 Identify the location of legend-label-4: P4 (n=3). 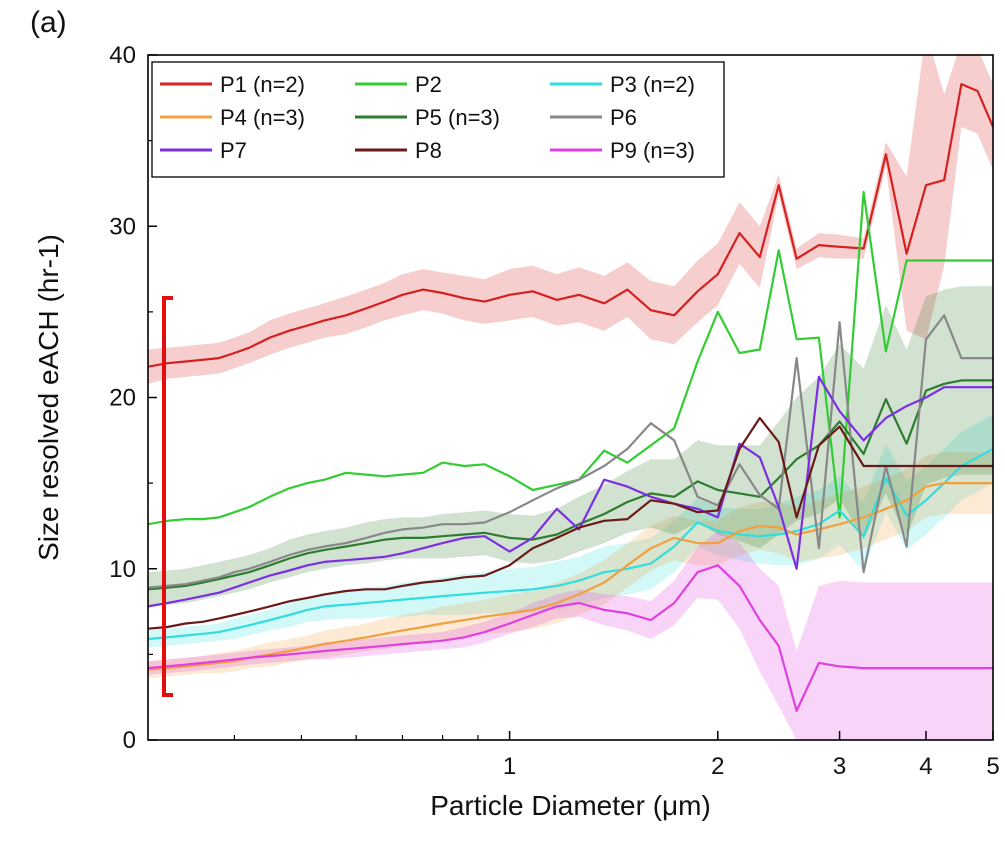
(262, 117).